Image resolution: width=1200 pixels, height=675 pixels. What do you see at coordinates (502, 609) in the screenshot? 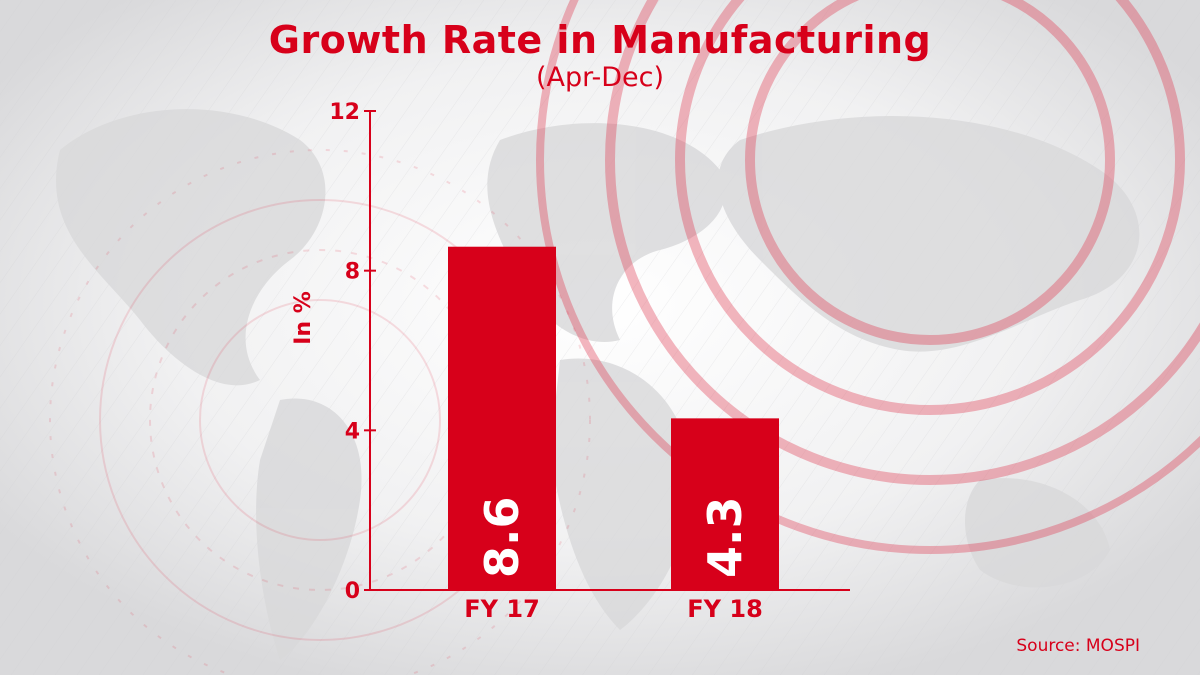
I see `x-tick-label: FY 17` at bounding box center [502, 609].